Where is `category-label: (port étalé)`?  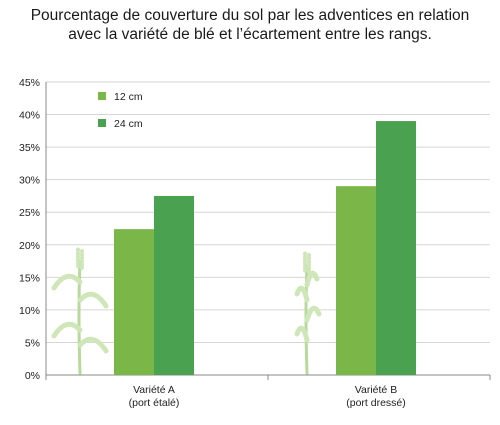 category-label: (port étalé) is located at coordinates (154, 403).